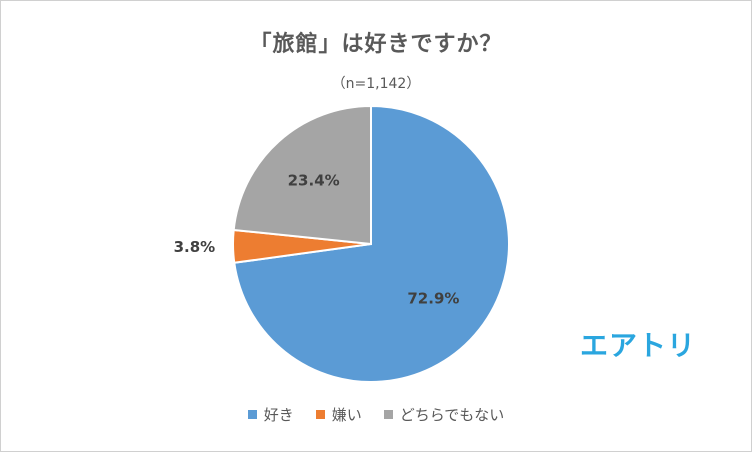  What do you see at coordinates (433, 298) in the screenshot?
I see `pie-data-label-1: 72.9%` at bounding box center [433, 298].